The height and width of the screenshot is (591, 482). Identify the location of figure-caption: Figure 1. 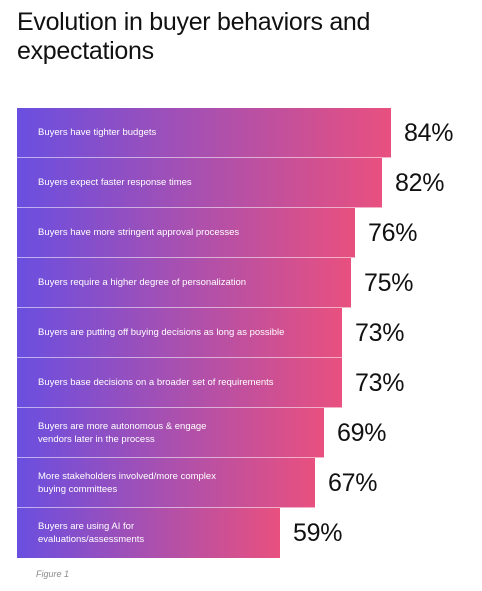
(53, 574).